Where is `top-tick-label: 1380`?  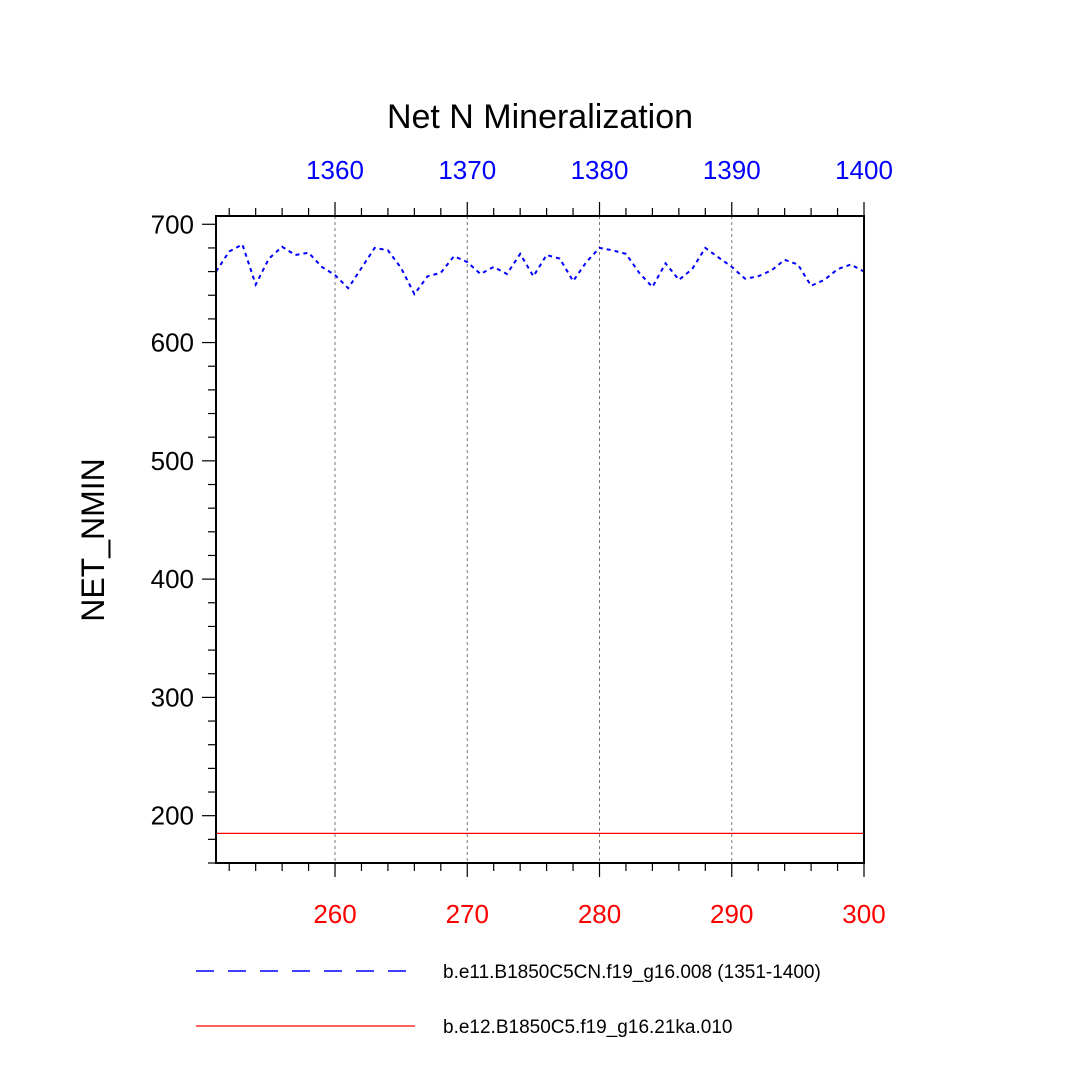
top-tick-label: 1380 is located at coordinates (600, 170).